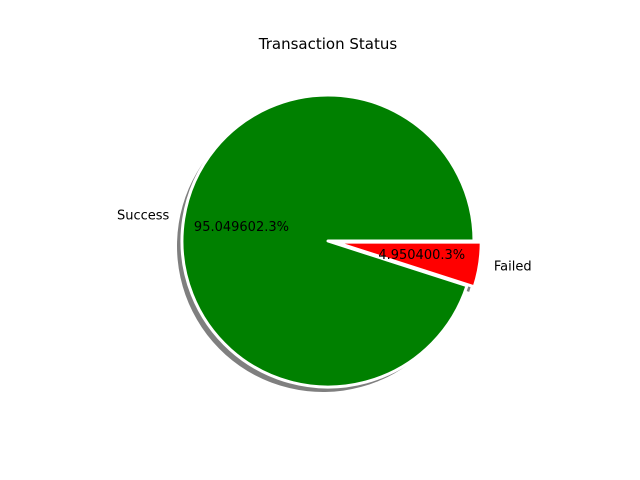  What do you see at coordinates (324, 242) in the screenshot?
I see `slice-labels: Success 95.049602.3% Failed 4.950400.3%` at bounding box center [324, 242].